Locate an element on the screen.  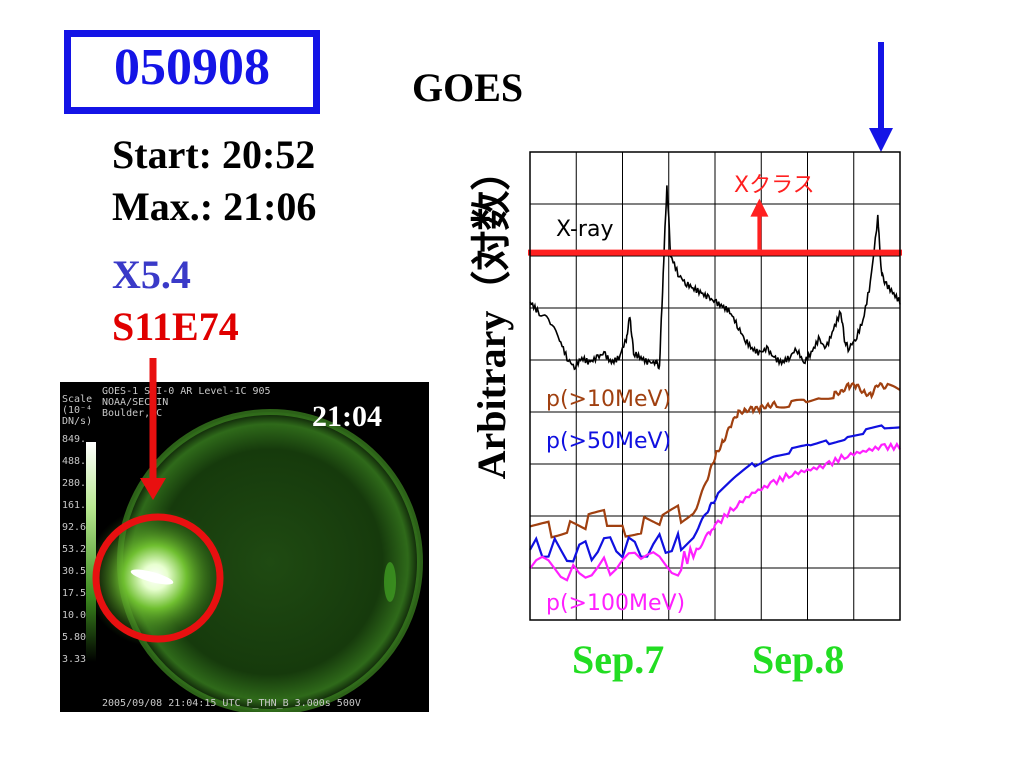
sxi-scale-value: 30.5 is located at coordinates (74, 571).